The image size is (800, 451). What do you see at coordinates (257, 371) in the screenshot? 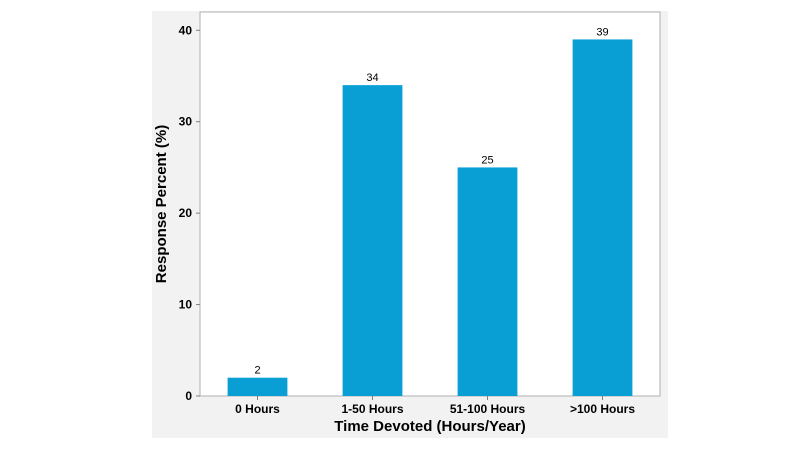
I see `data-label: 2` at bounding box center [257, 371].